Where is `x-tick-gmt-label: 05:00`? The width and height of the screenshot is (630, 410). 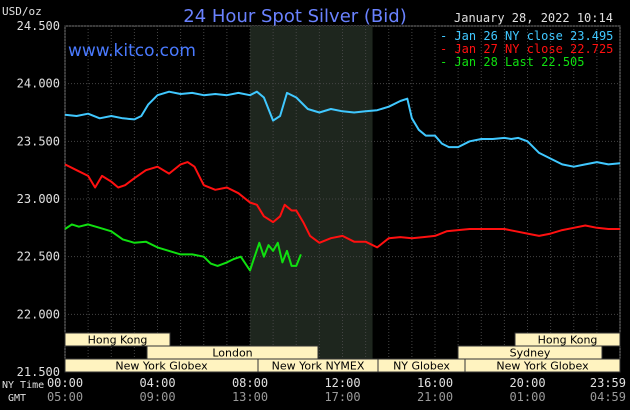 x-tick-gmt-label: 05:00 is located at coordinates (65, 397).